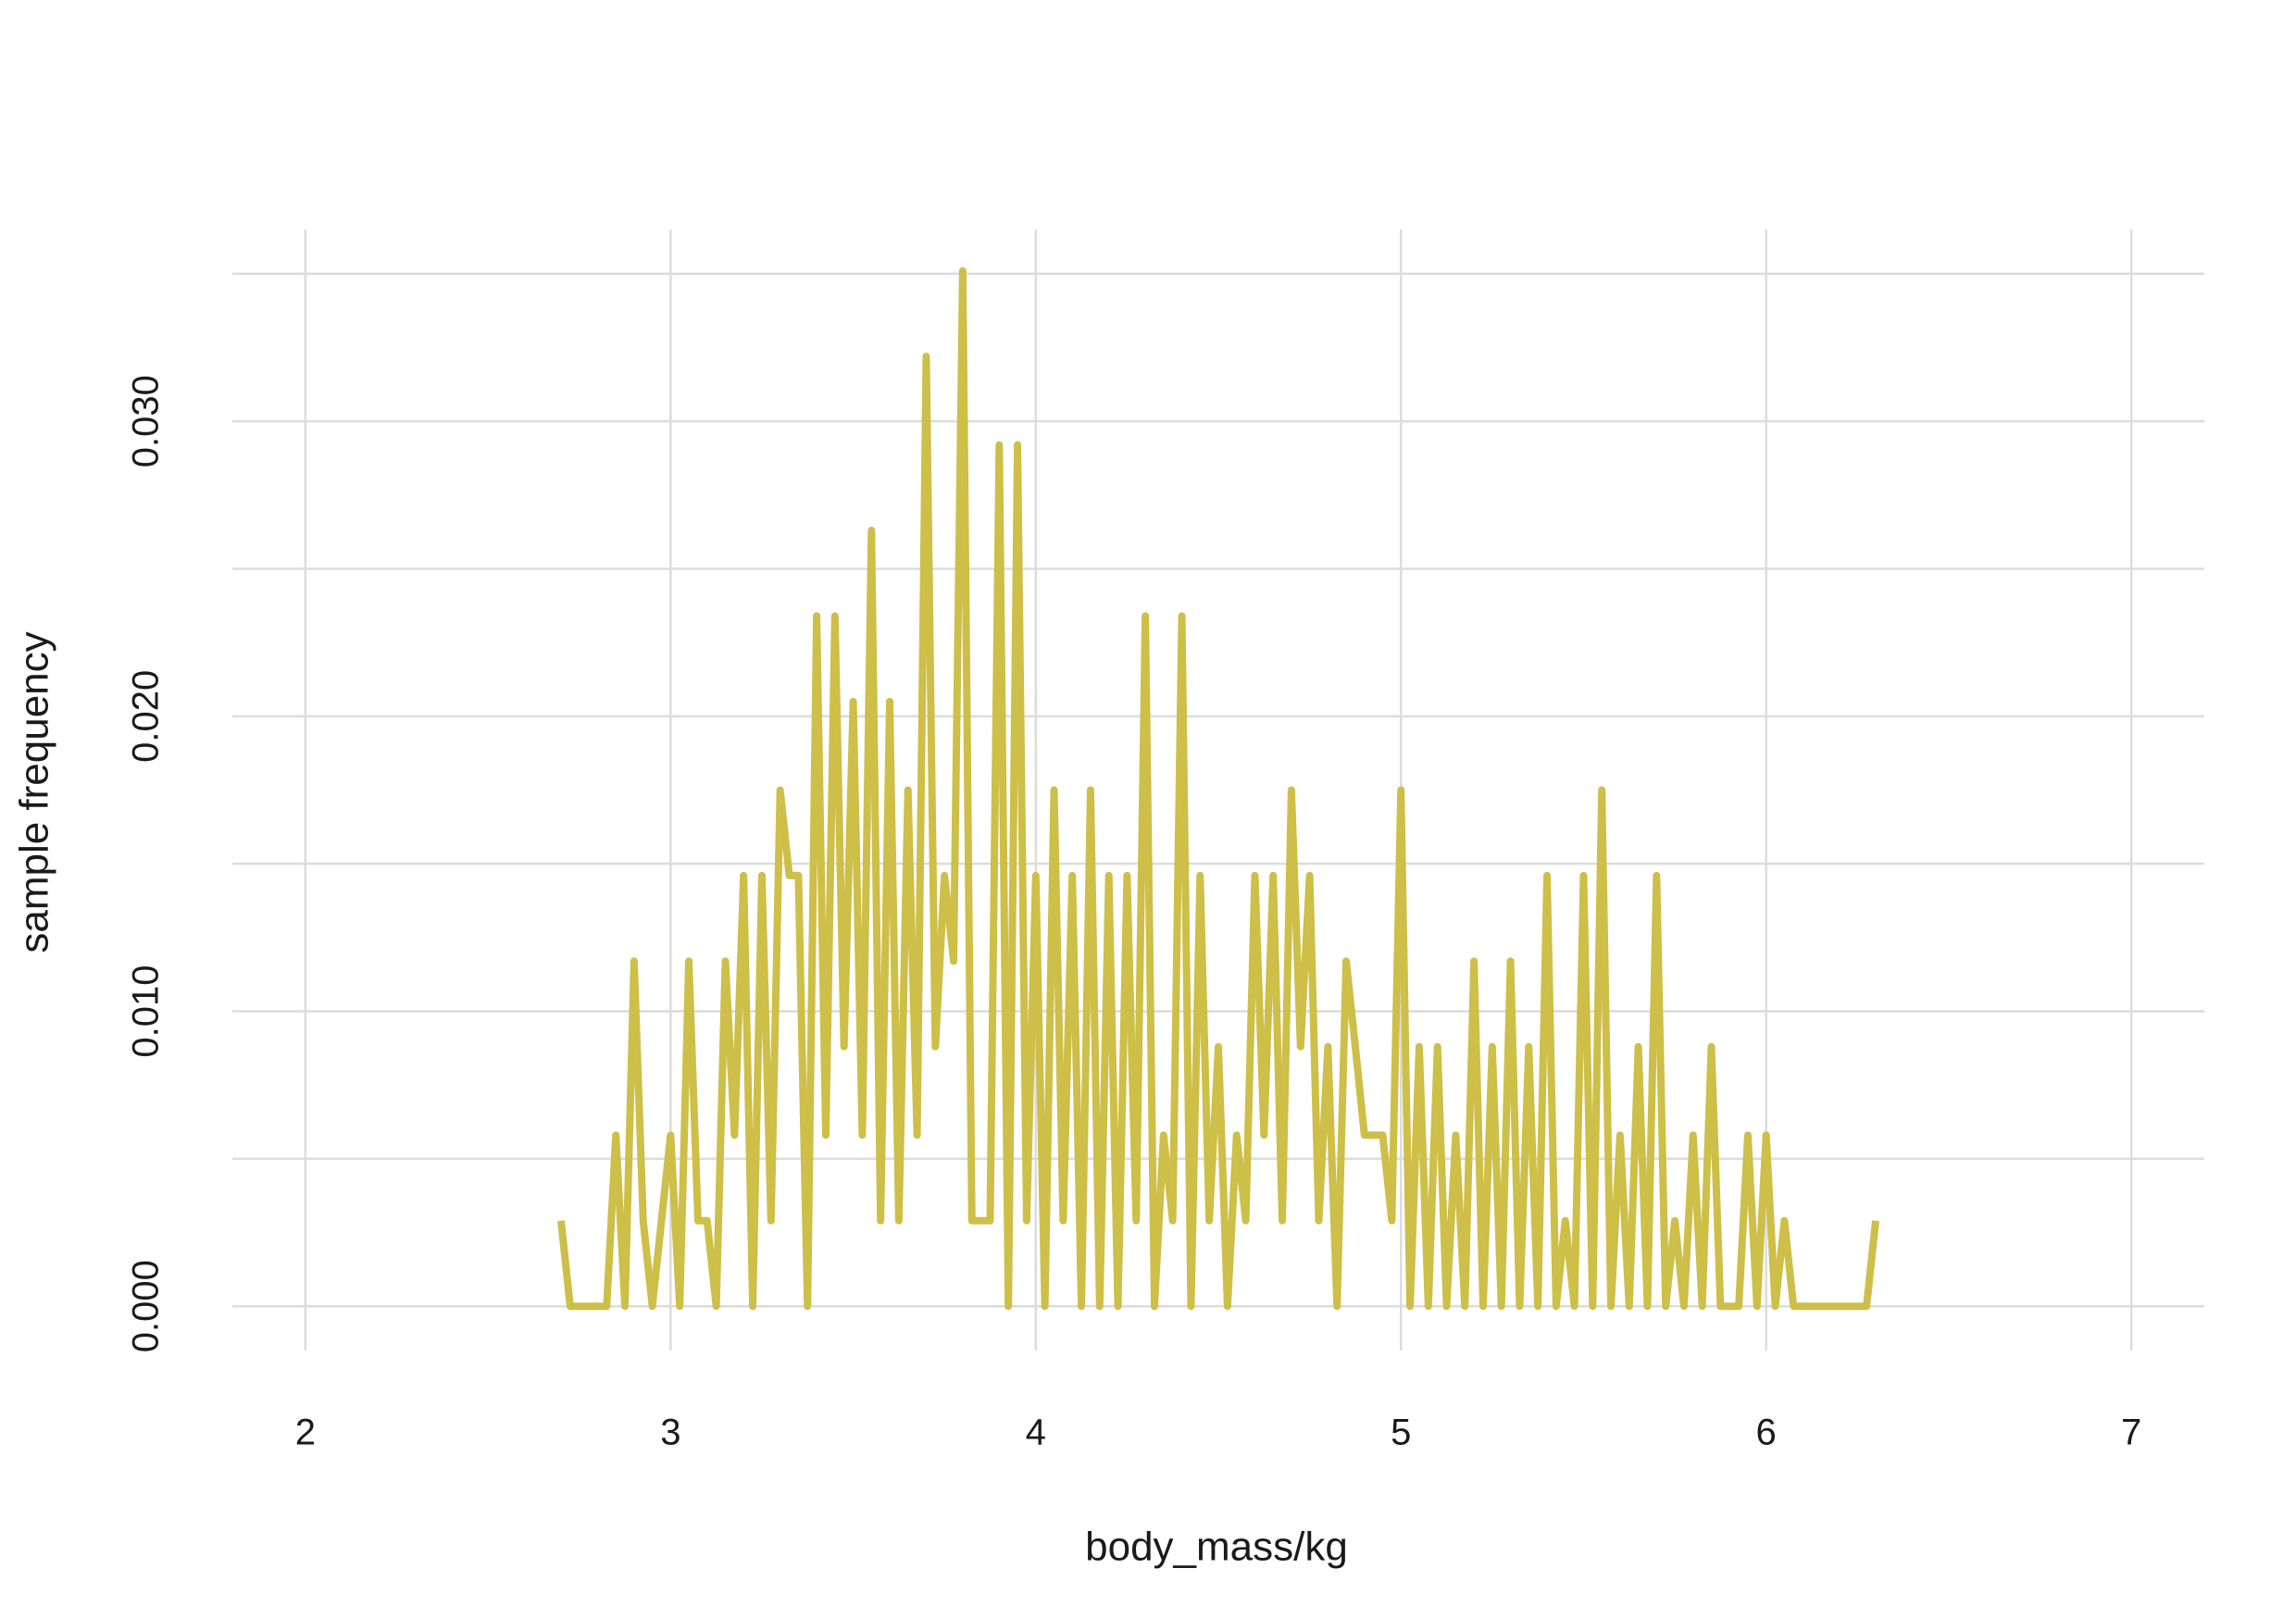 This screenshot has height=1618, width=2296. Describe the element at coordinates (305, 1433) in the screenshot. I see `x-tick-label: 2` at that location.